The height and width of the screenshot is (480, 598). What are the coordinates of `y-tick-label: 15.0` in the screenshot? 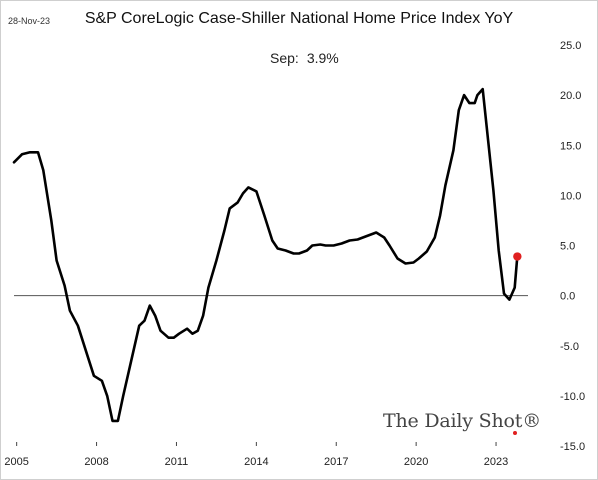 It's located at (570, 146).